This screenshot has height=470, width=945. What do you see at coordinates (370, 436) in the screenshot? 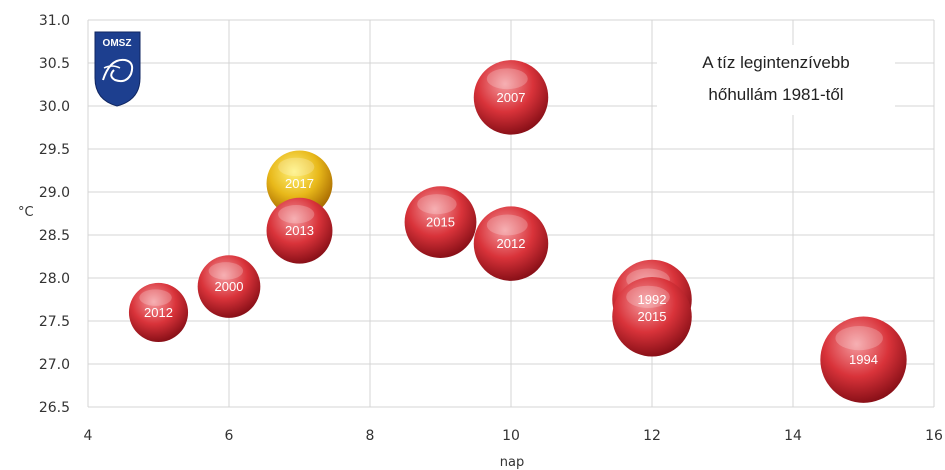
I see `x-tick-label: 8` at bounding box center [370, 436].